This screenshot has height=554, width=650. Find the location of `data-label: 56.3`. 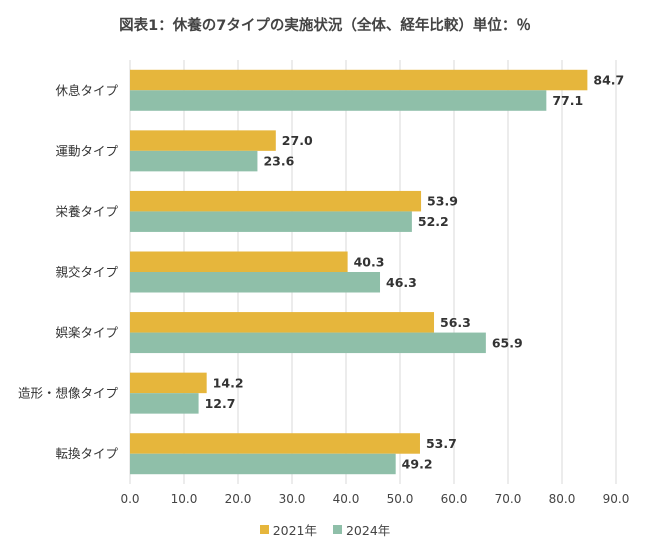

data-label: 56.3 is located at coordinates (455, 322).